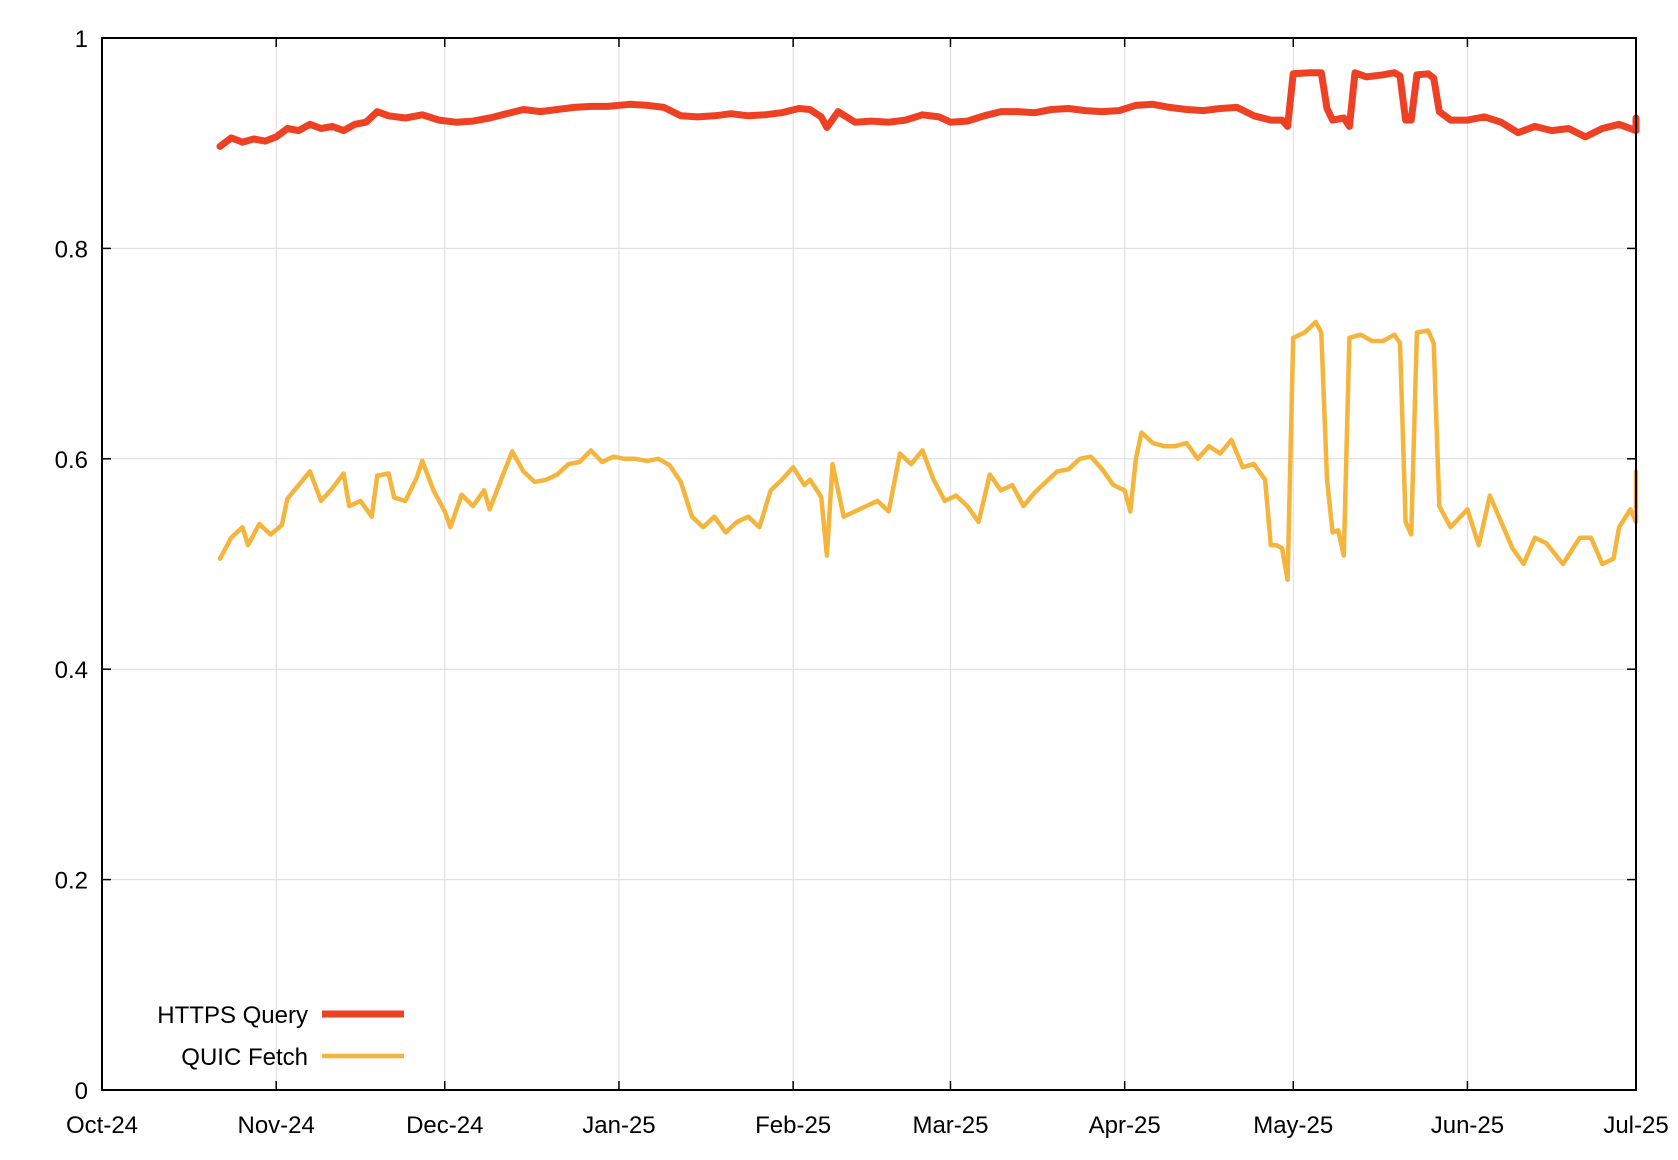  Describe the element at coordinates (102, 1125) in the screenshot. I see `x-tick-label: Oct-24` at that location.